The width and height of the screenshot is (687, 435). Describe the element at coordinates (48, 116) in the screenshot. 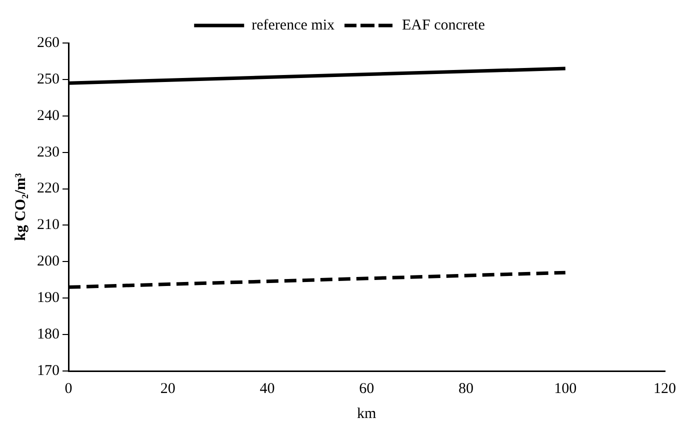

I see `y-tick-label: 240` at that location.